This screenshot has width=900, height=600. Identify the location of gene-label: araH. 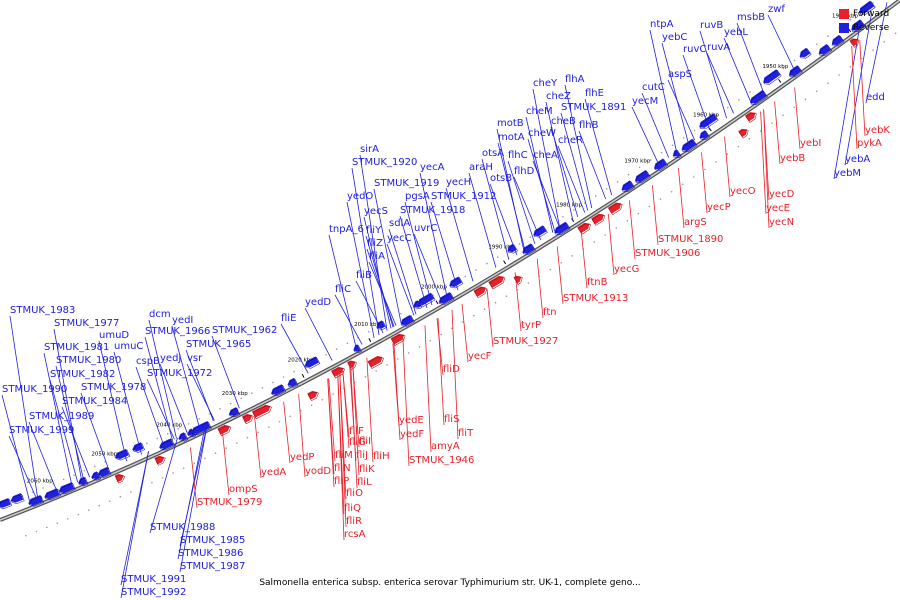
(481, 167).